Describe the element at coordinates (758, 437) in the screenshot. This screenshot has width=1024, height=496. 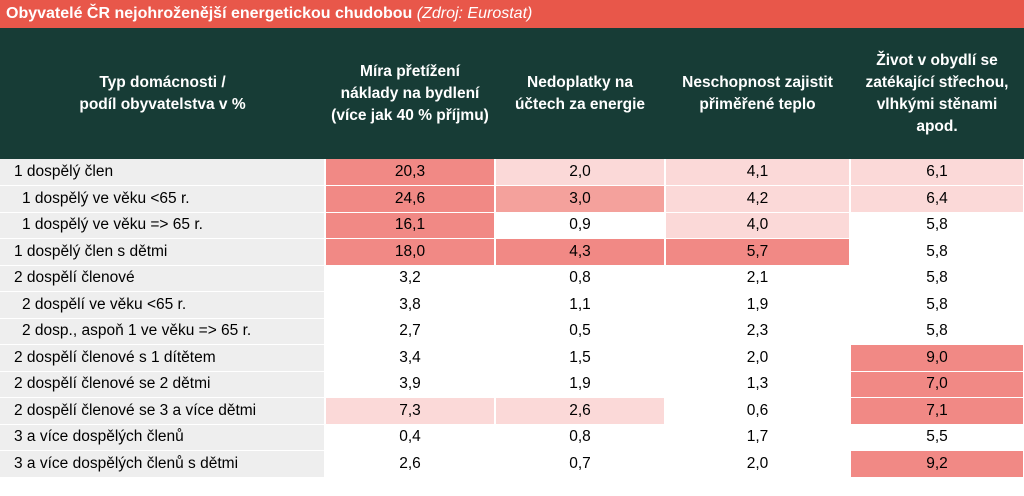
I see `value-cell: 1,7` at that location.